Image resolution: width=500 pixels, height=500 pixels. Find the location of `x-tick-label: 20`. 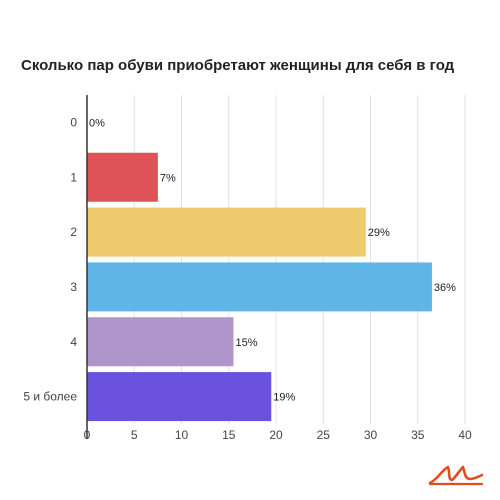

x-tick-label: 20 is located at coordinates (276, 435).